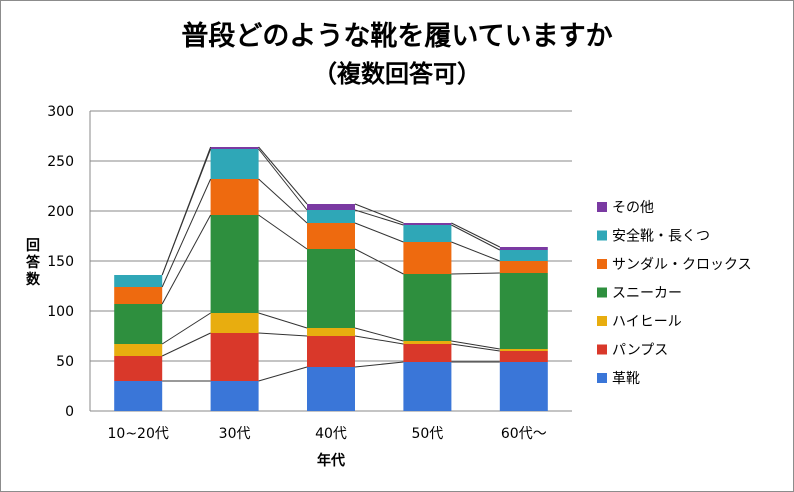  What do you see at coordinates (640, 351) in the screenshot?
I see `legend-entry: パンプス` at bounding box center [640, 351].